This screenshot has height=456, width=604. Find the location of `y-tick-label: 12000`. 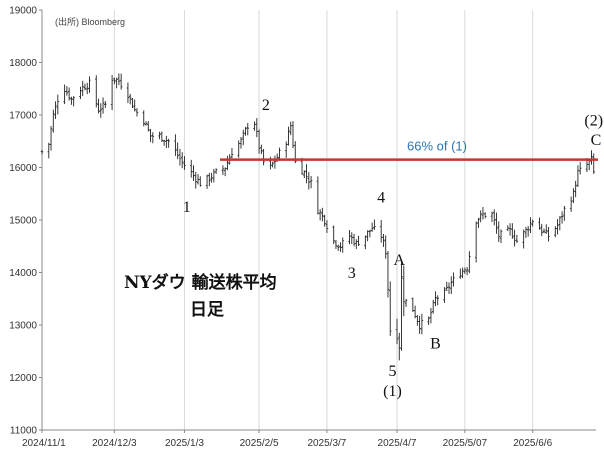

y-tick-label: 12000 is located at coordinates (23, 378).